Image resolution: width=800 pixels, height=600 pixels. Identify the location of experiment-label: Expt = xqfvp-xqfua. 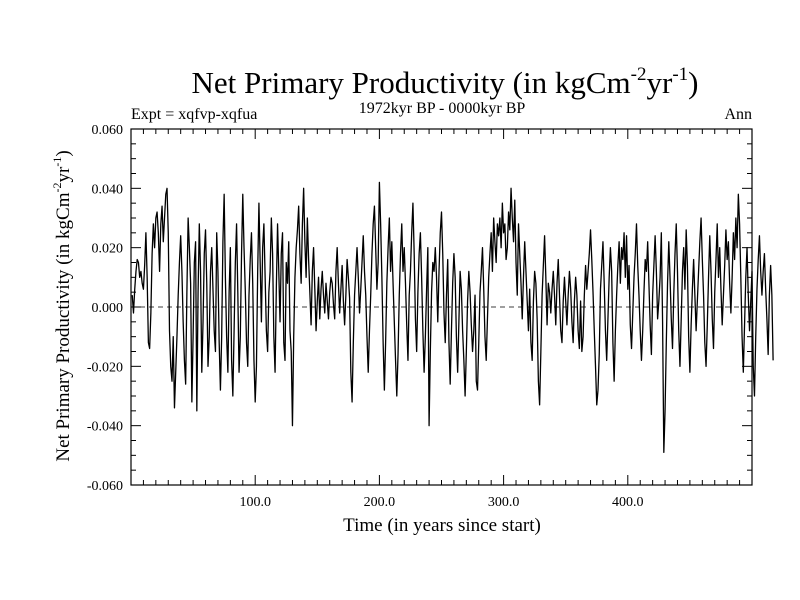
(194, 114).